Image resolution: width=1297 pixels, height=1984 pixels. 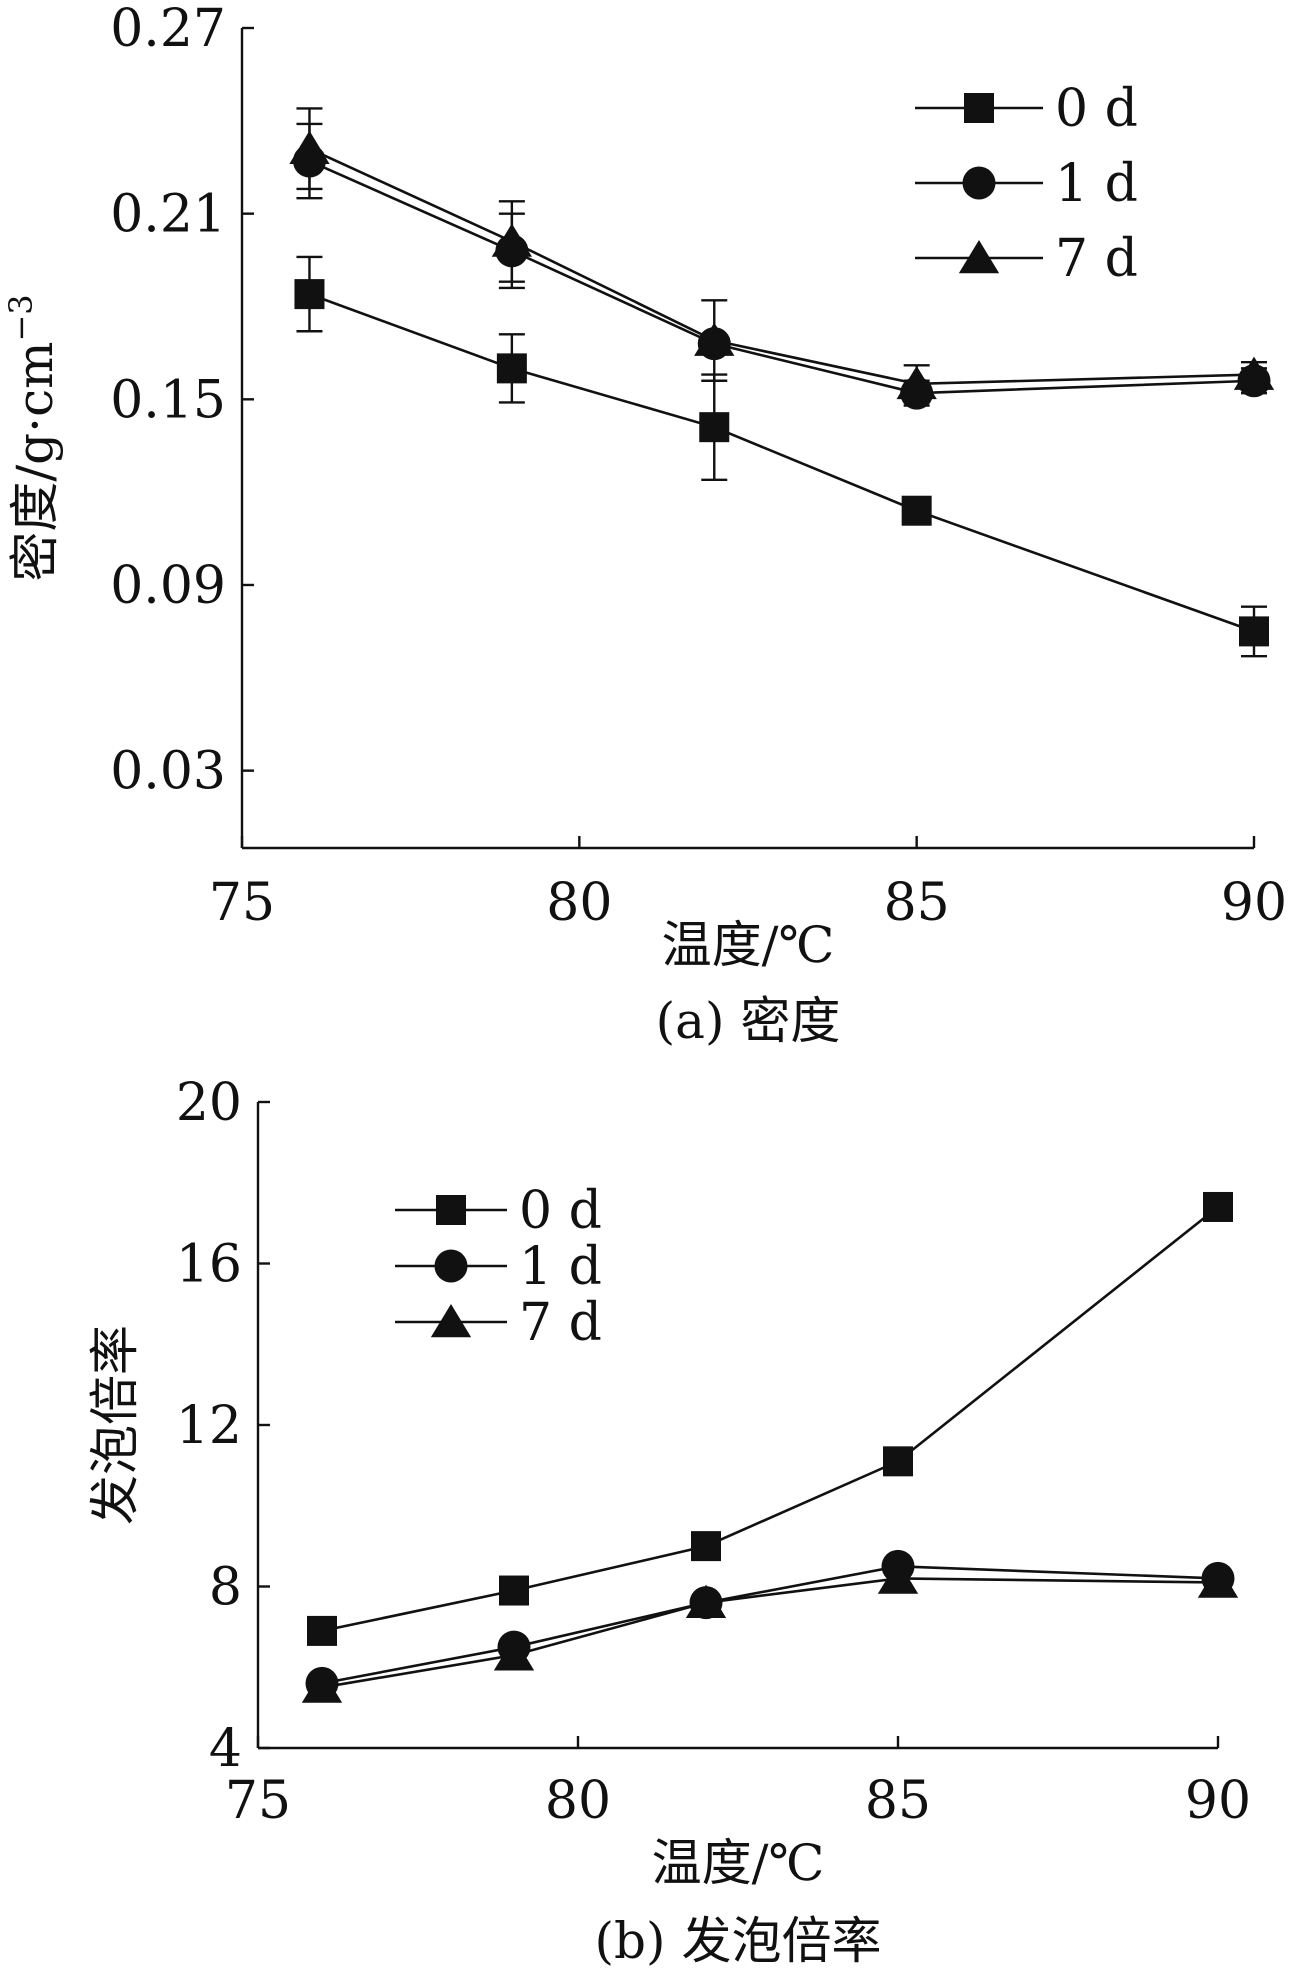 I want to click on chart-caption: (a) 密度, so click(x=748, y=1021).